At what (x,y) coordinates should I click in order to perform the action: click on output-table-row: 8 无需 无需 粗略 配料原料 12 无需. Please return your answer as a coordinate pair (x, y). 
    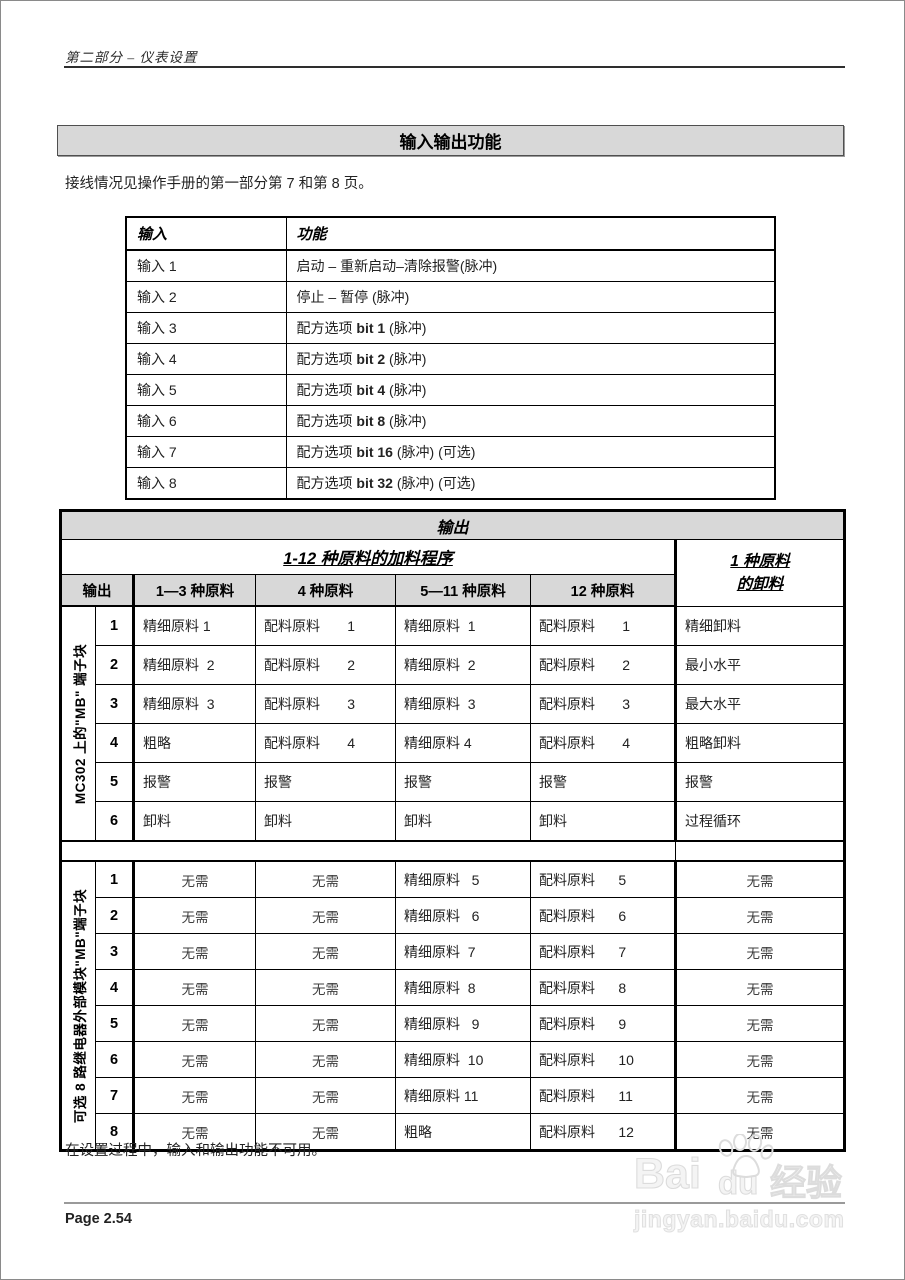
    Looking at the image, I should click on (453, 1132).